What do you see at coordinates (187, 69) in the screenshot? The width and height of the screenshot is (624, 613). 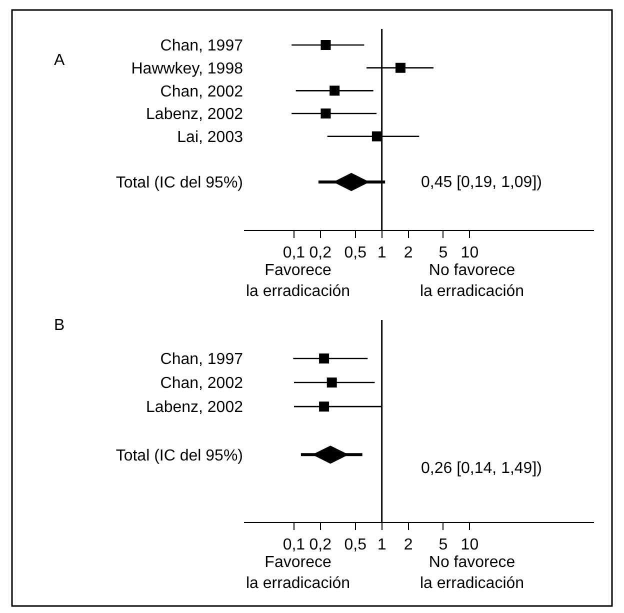 I see `y-tick-label: Hawwkey, 1998` at bounding box center [187, 69].